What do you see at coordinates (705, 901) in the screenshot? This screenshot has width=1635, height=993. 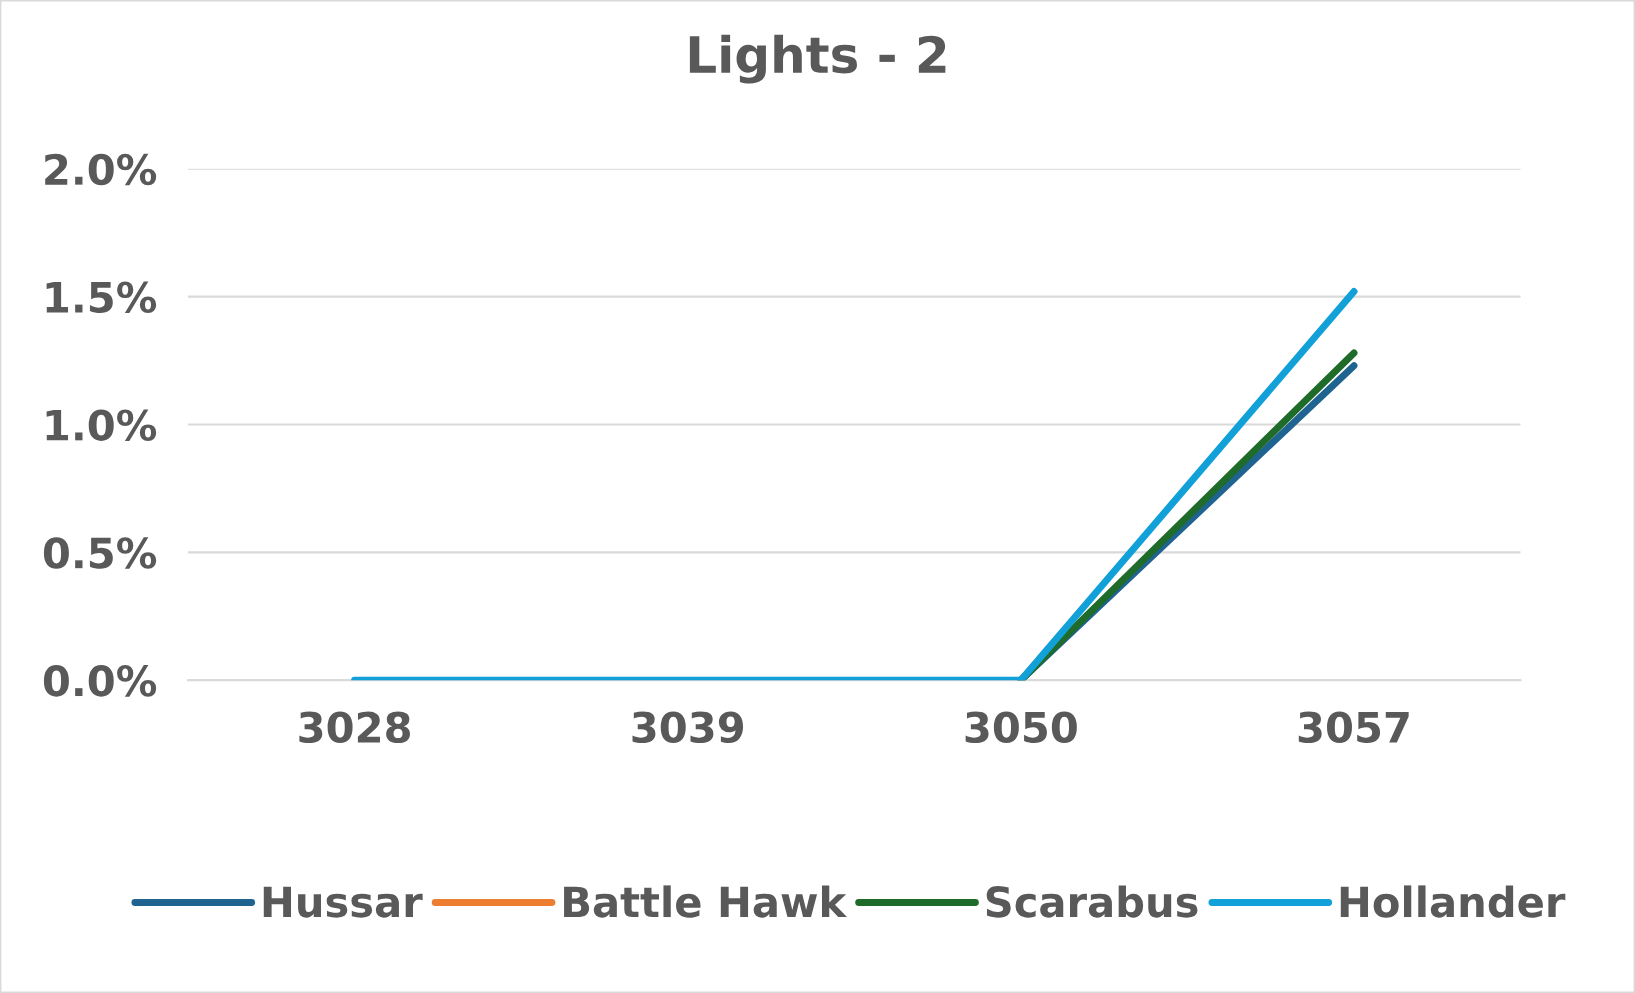 I see `legend-label: Battle Hawk` at bounding box center [705, 901].